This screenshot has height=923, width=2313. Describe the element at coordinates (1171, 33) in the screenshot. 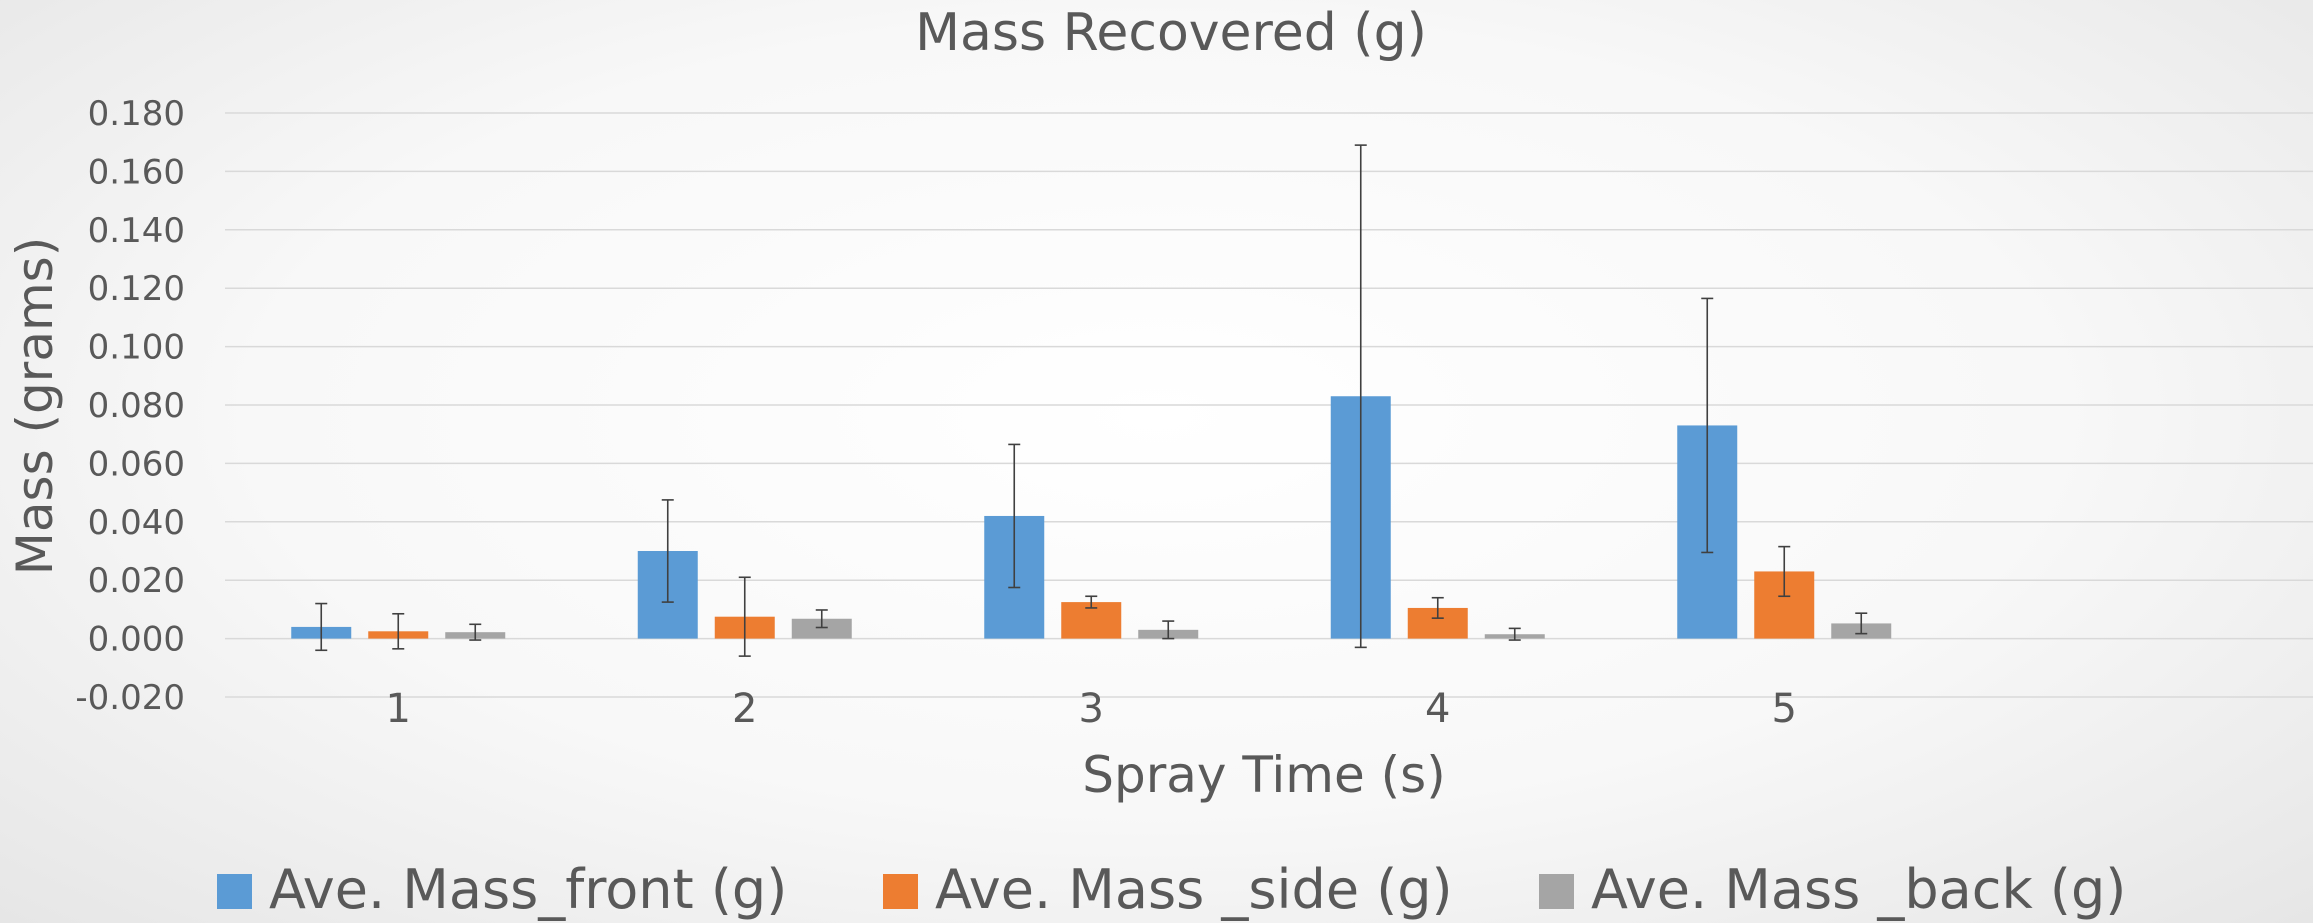

I see `chart-title: Mass Recovered (g)` at that location.